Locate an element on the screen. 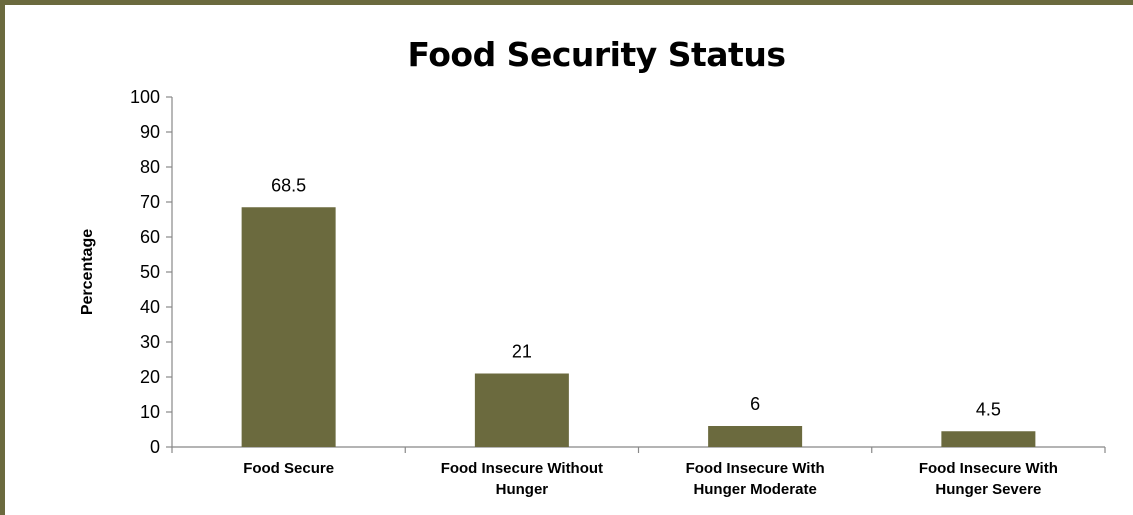 The image size is (1133, 515). y-tick-label: 10 is located at coordinates (150, 412).